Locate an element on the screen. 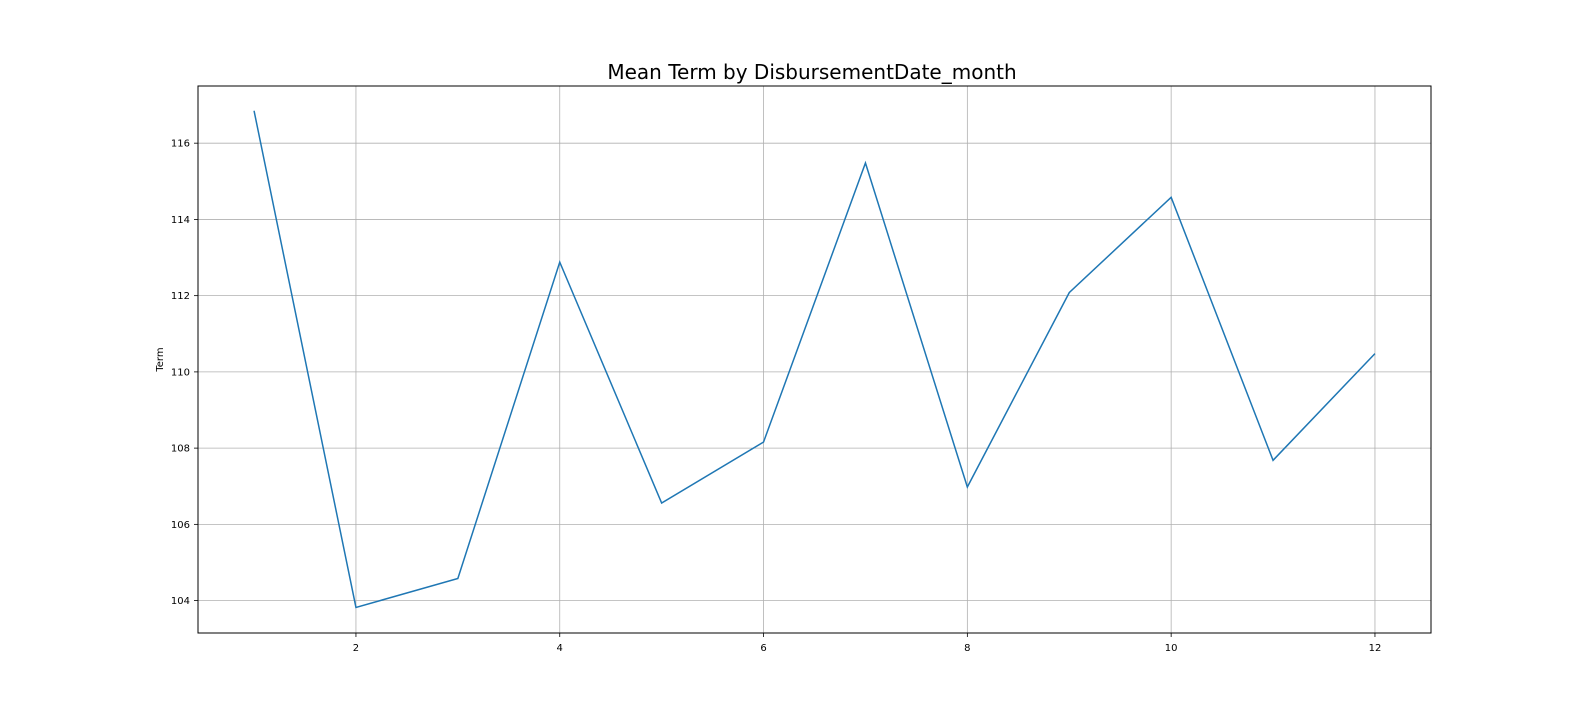 This screenshot has height=720, width=1584. y-tick-label-114: 114 is located at coordinates (180, 220).